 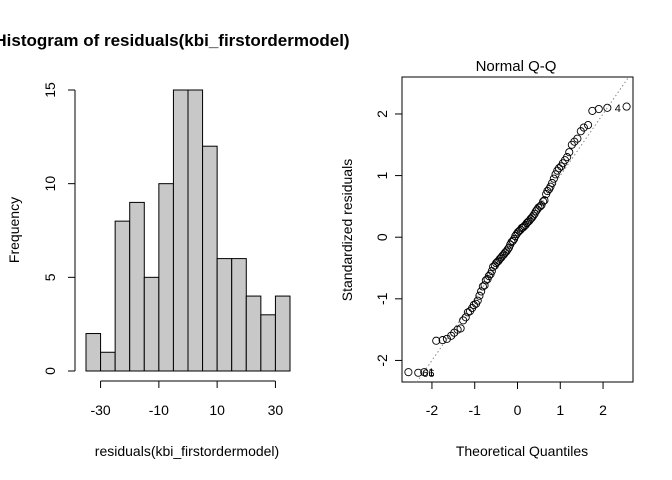 I want to click on histogram-x-tick-label: -10, so click(x=159, y=410).